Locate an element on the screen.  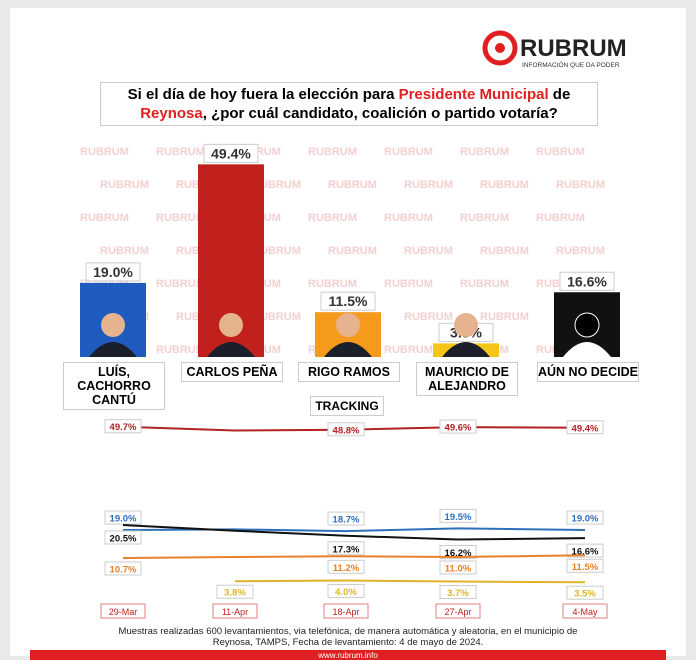
value-label: 11.0% is located at coordinates (458, 568).